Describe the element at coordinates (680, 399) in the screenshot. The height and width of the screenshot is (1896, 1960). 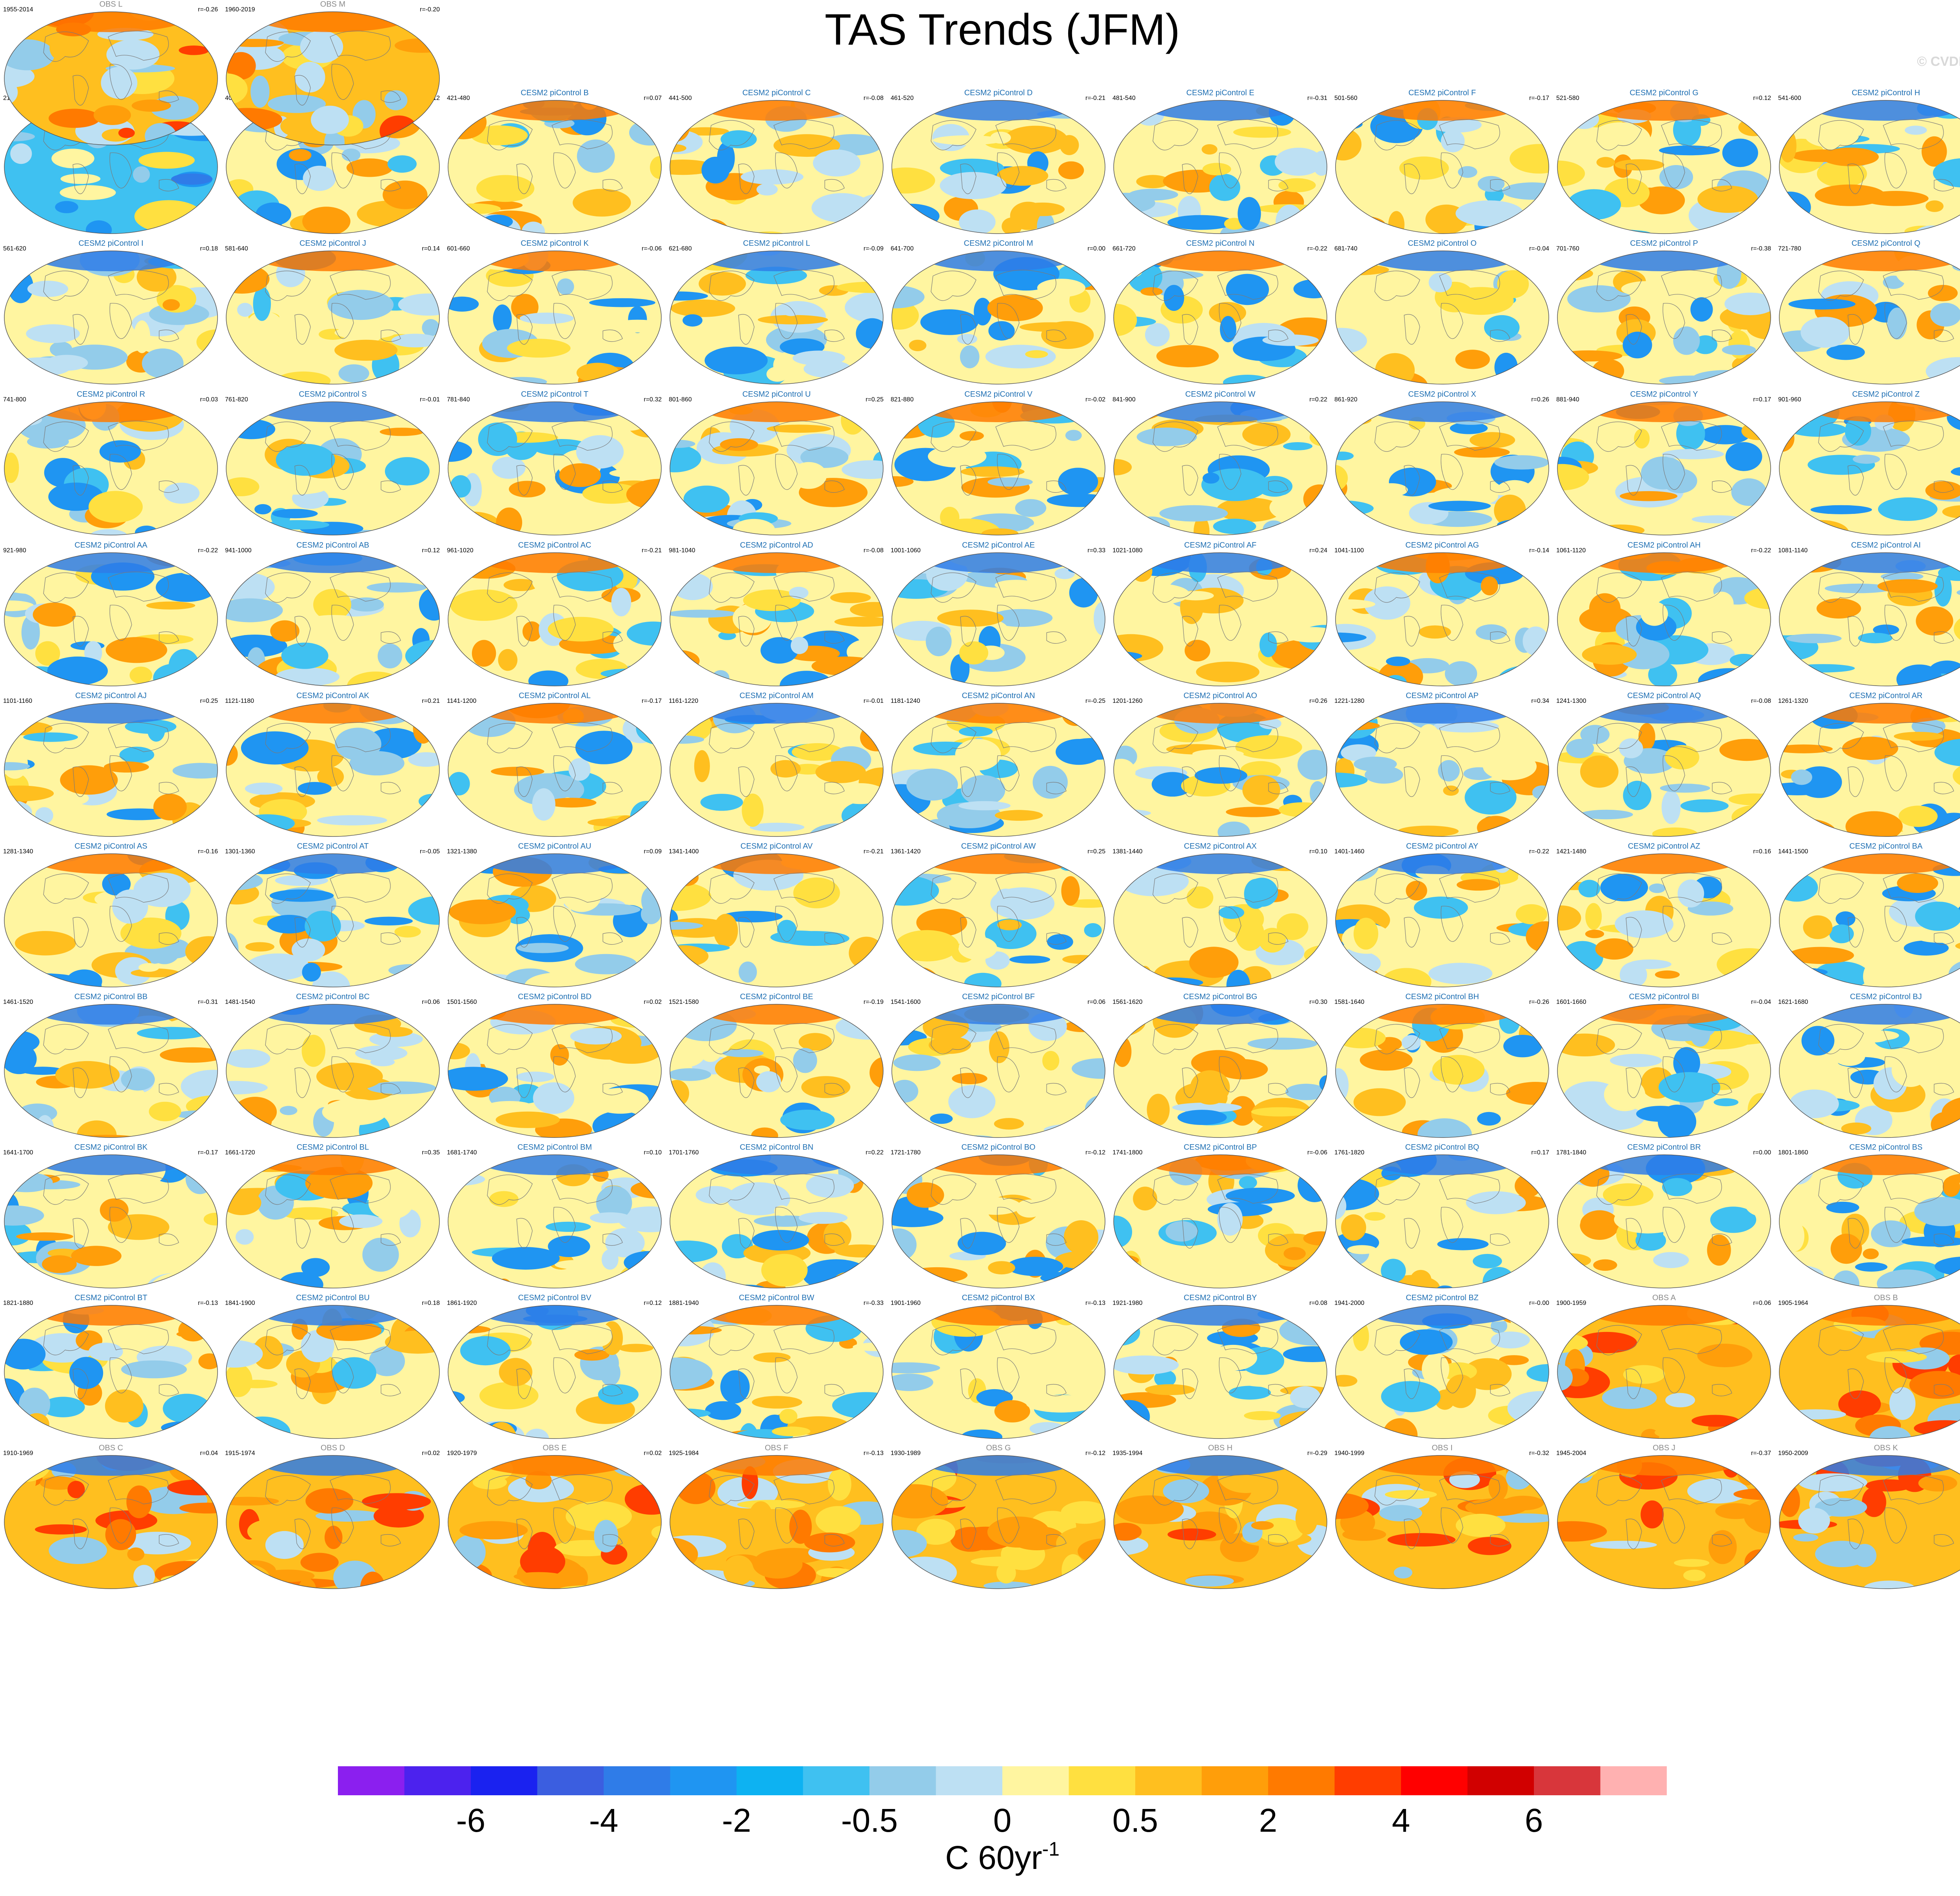
I see `panel-period: 801-860` at that location.